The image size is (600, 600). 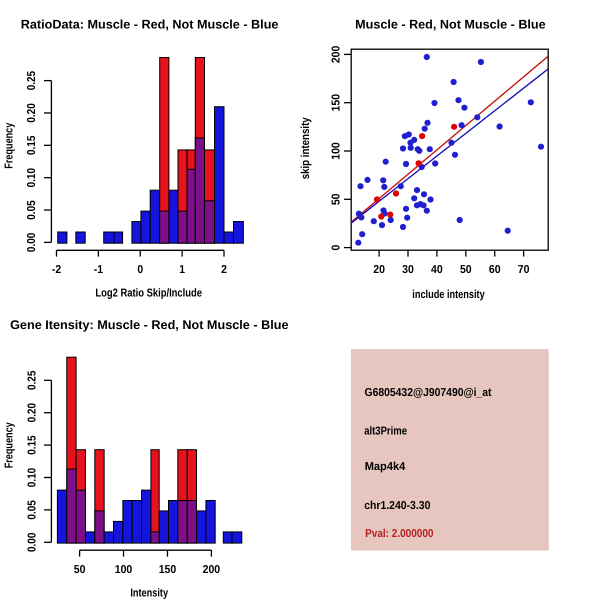 I want to click on svg-text: 2, so click(x=224, y=270).